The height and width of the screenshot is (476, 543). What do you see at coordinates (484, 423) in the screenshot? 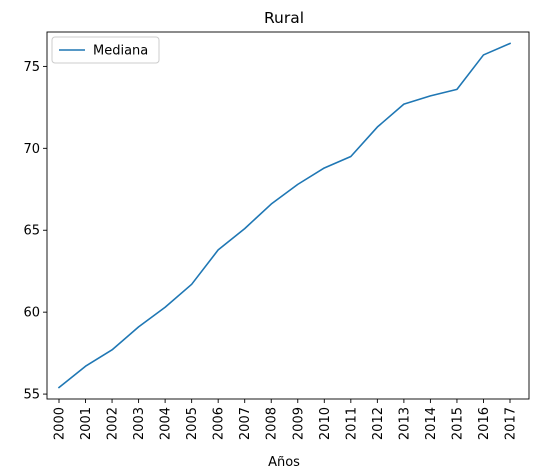
I see `x-tick-label: 2016` at bounding box center [484, 423].